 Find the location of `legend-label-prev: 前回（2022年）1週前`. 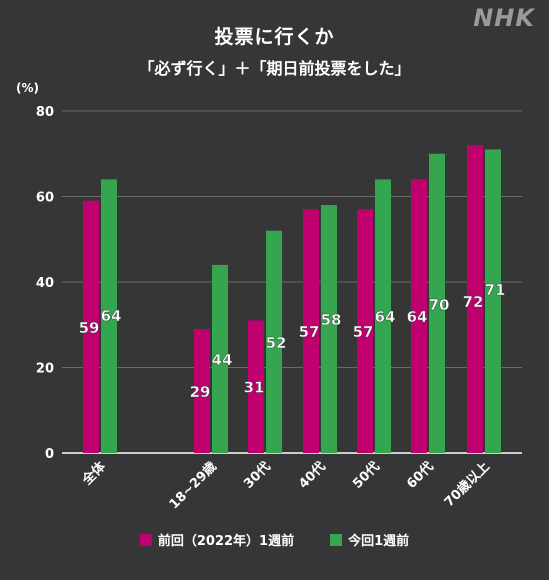

legend-label-prev: 前回（2022年）1週前 is located at coordinates (226, 541).